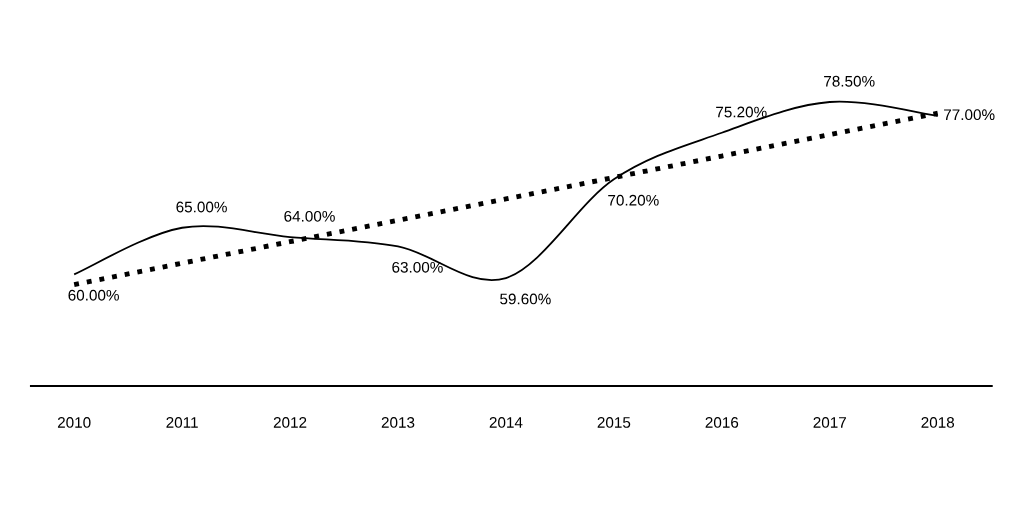  I want to click on data-label: 60.00%, so click(93, 295).